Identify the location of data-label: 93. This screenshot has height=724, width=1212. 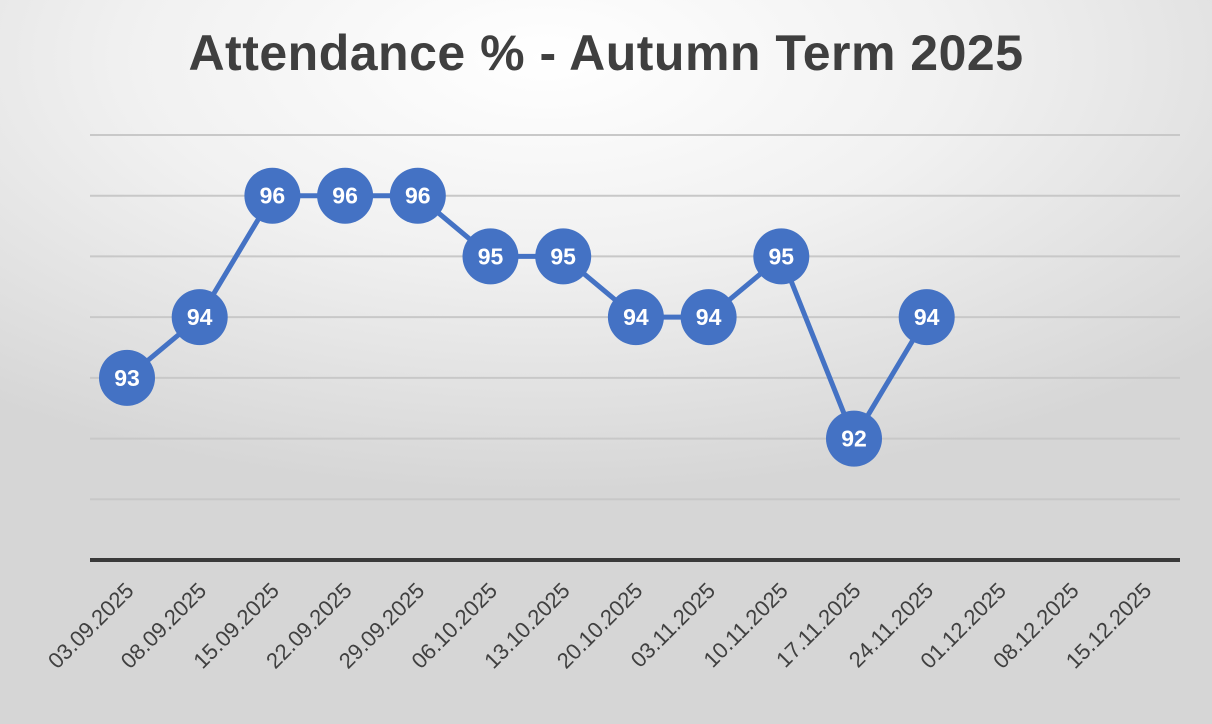
(127, 378).